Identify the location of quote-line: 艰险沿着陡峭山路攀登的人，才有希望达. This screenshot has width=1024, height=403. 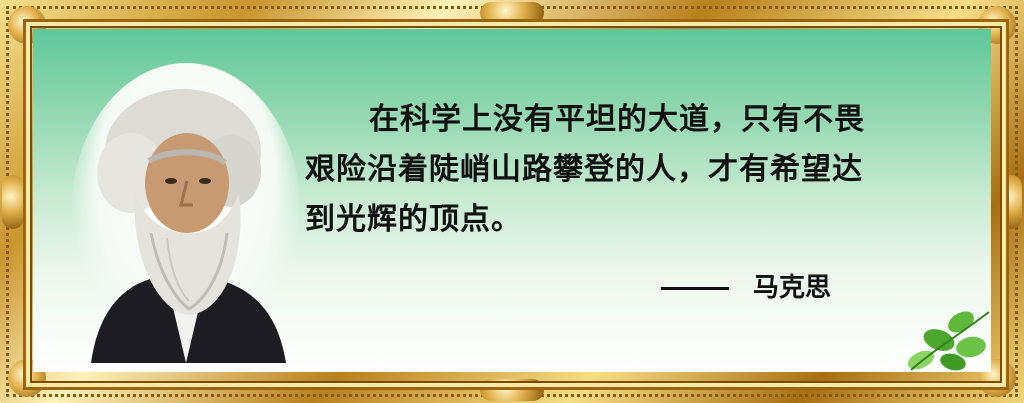
(584, 169).